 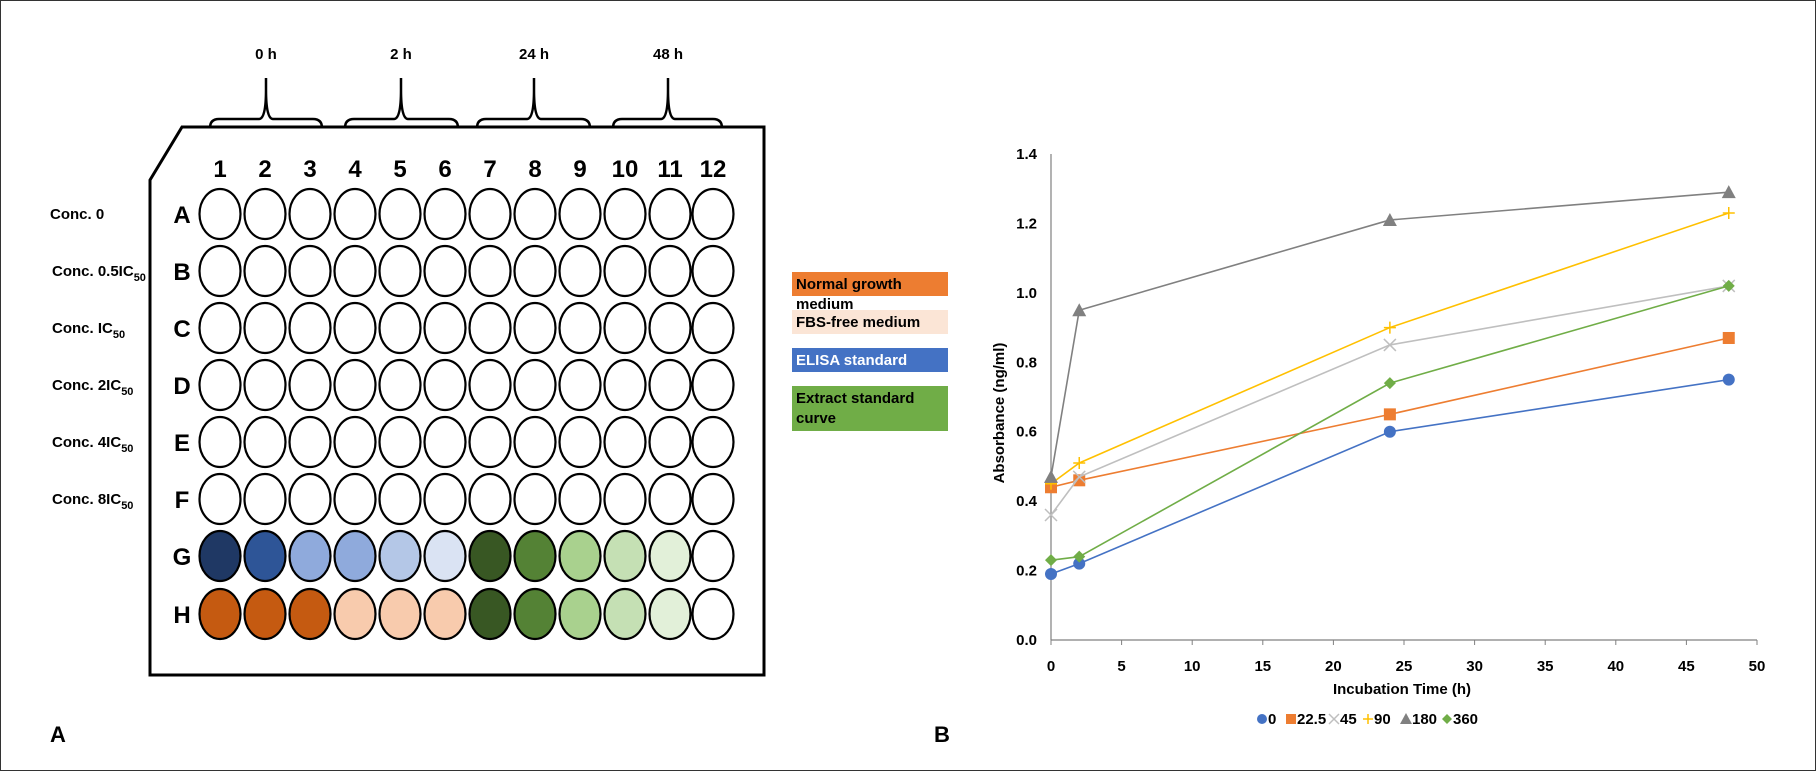 I want to click on well-a10, so click(x=625, y=214).